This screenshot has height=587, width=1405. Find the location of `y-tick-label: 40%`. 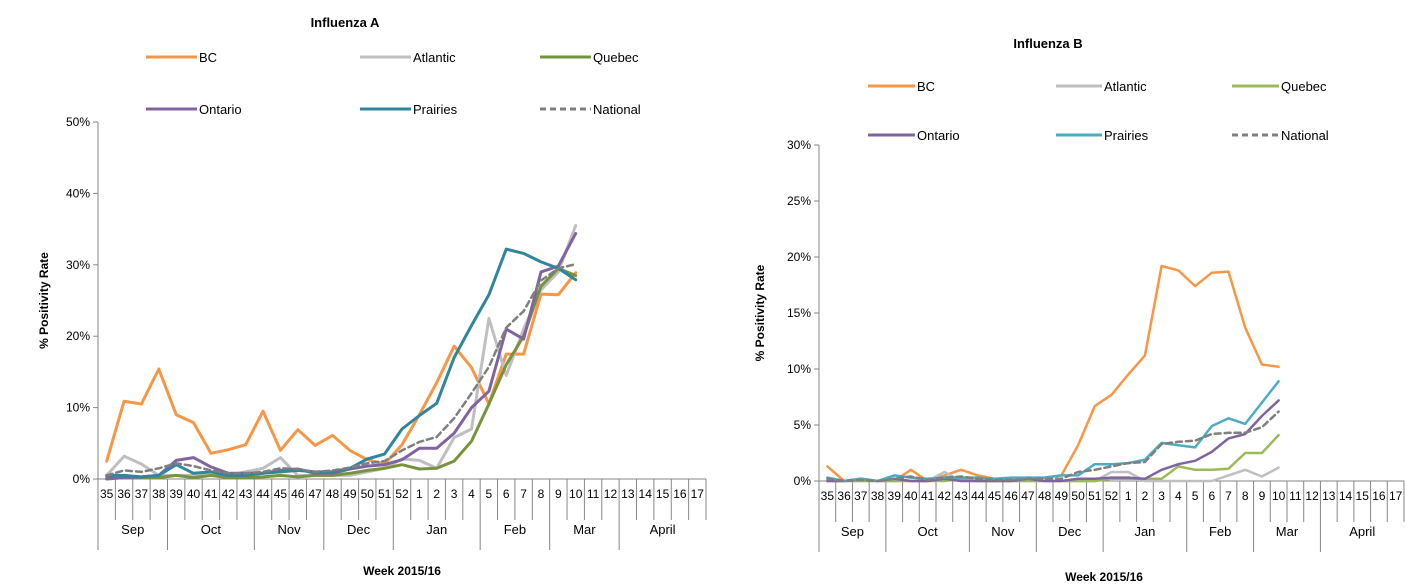

y-tick-label: 40% is located at coordinates (78, 193).